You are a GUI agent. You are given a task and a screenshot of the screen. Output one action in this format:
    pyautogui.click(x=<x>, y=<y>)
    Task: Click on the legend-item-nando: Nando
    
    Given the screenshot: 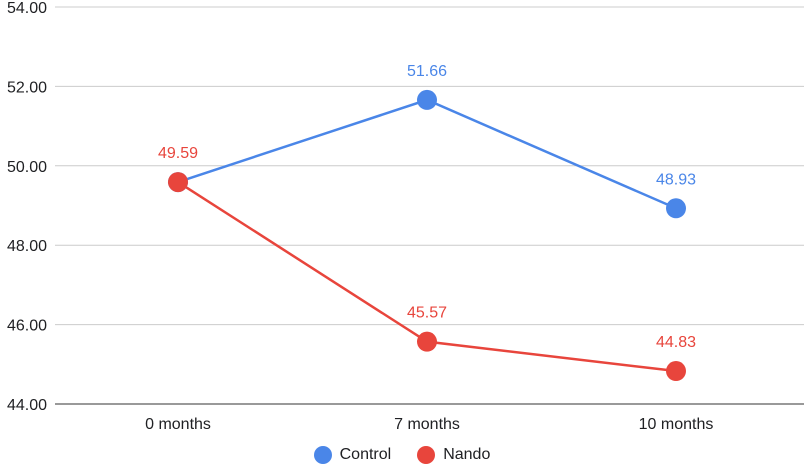 What is the action you would take?
    pyautogui.click(x=453, y=455)
    